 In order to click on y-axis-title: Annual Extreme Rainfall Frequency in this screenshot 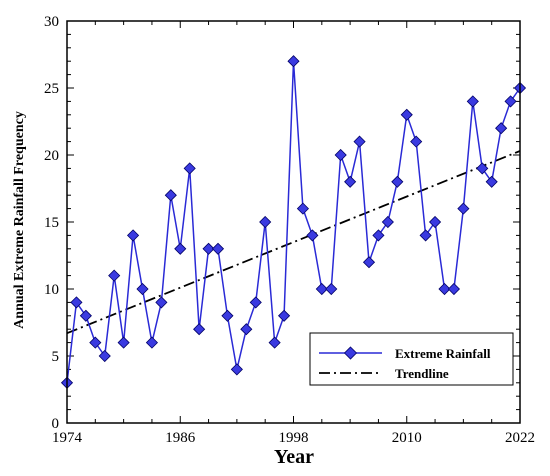, I will do `click(19, 220)`.